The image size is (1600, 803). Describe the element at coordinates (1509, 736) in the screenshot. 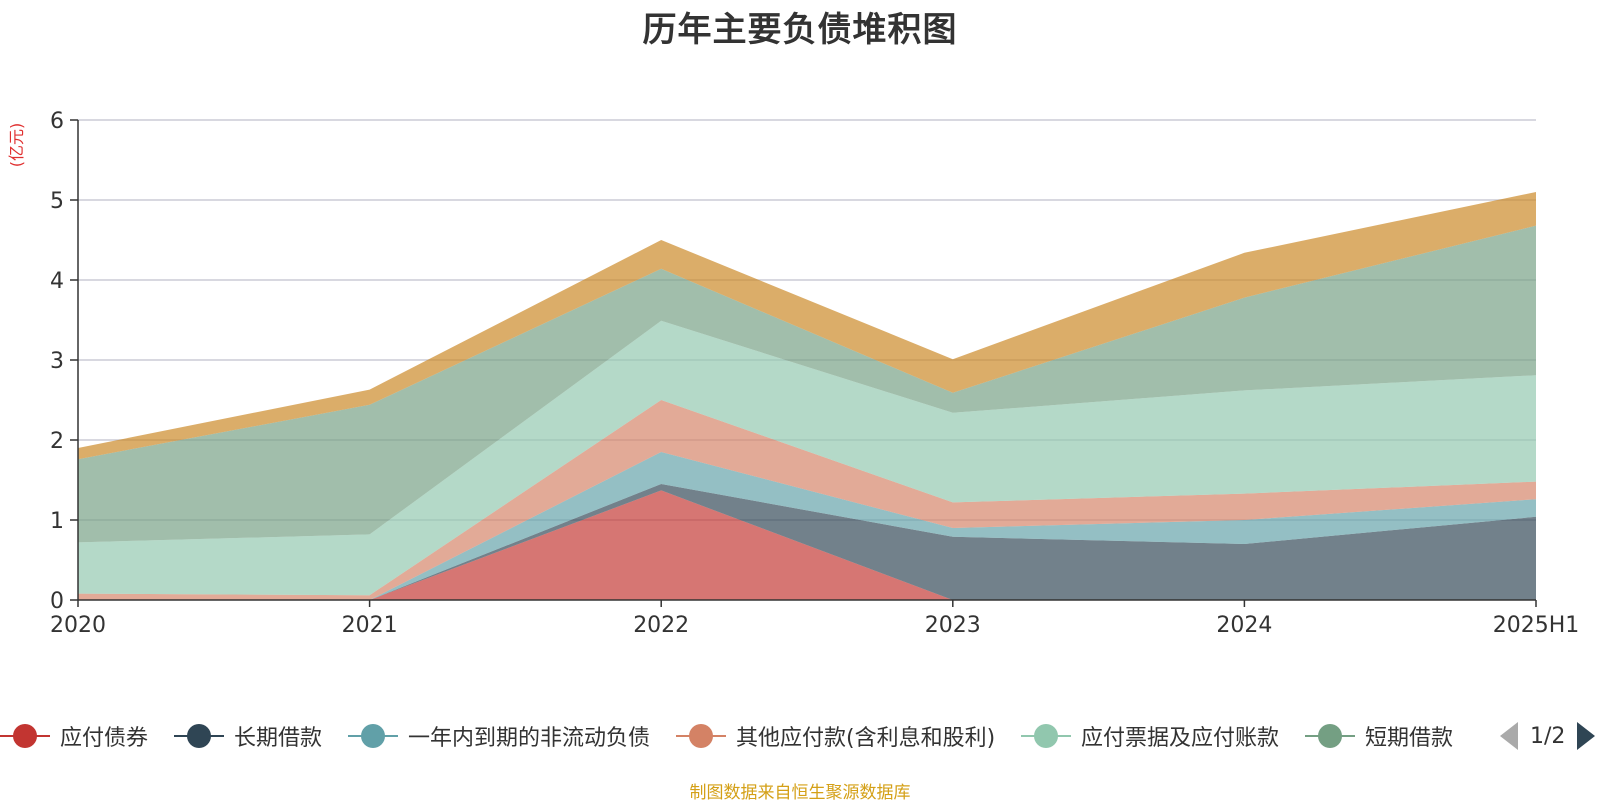

I see `legend-prev-page-icon` at that location.